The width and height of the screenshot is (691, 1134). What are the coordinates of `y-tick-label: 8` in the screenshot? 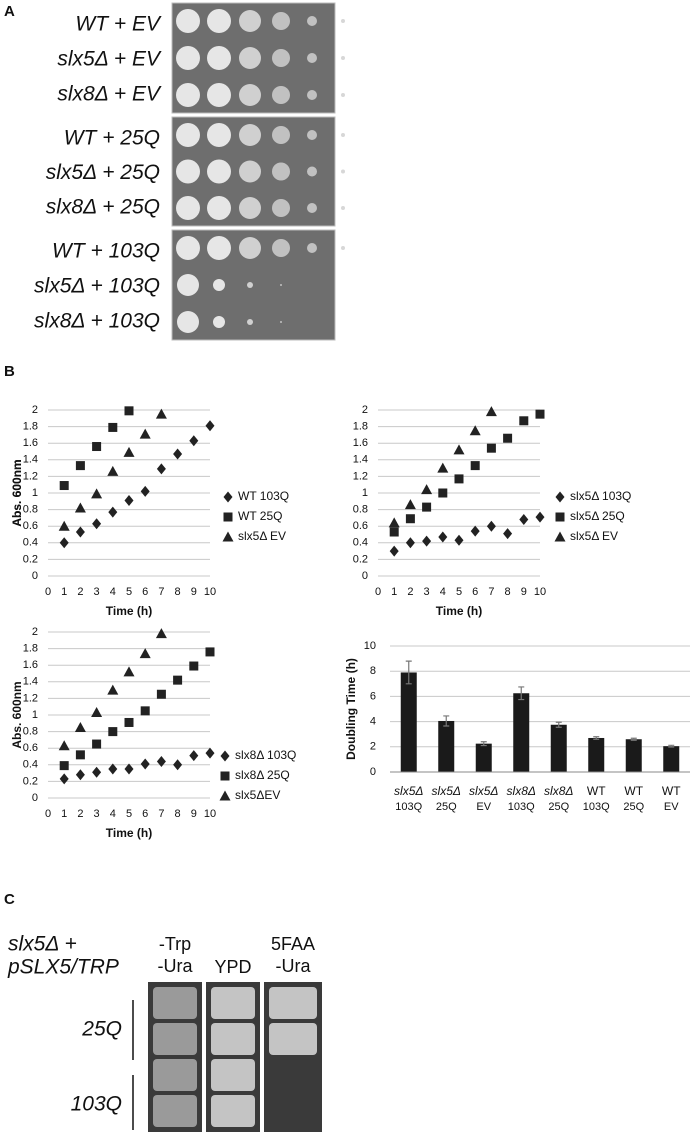 It's located at (373, 671).